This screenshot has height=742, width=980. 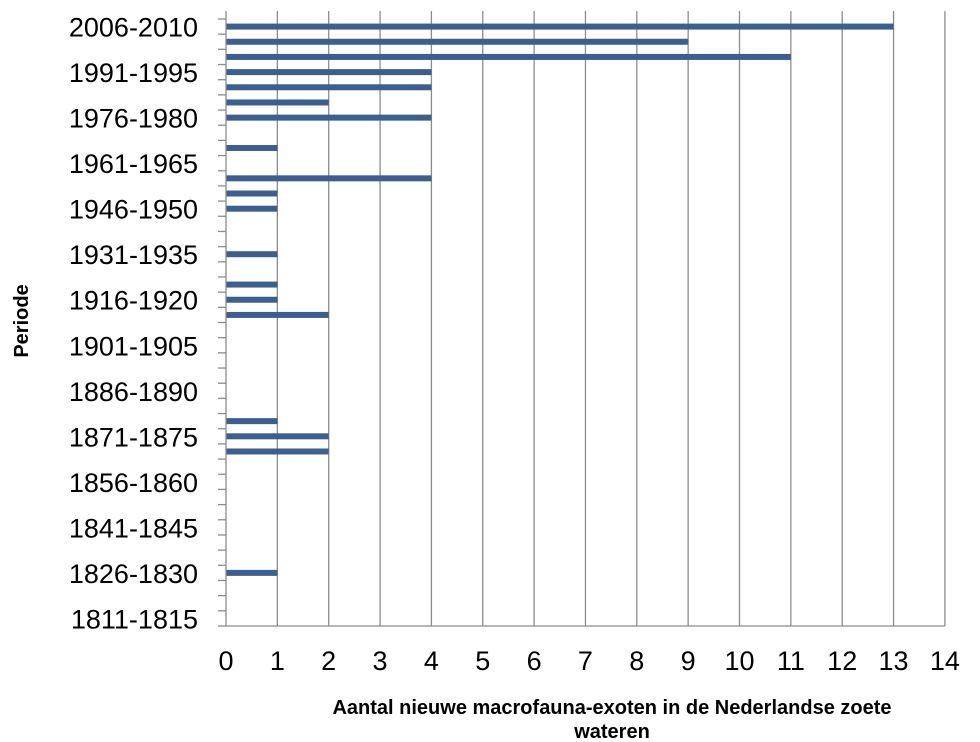 I want to click on bar-1986-1990, so click(x=329, y=87).